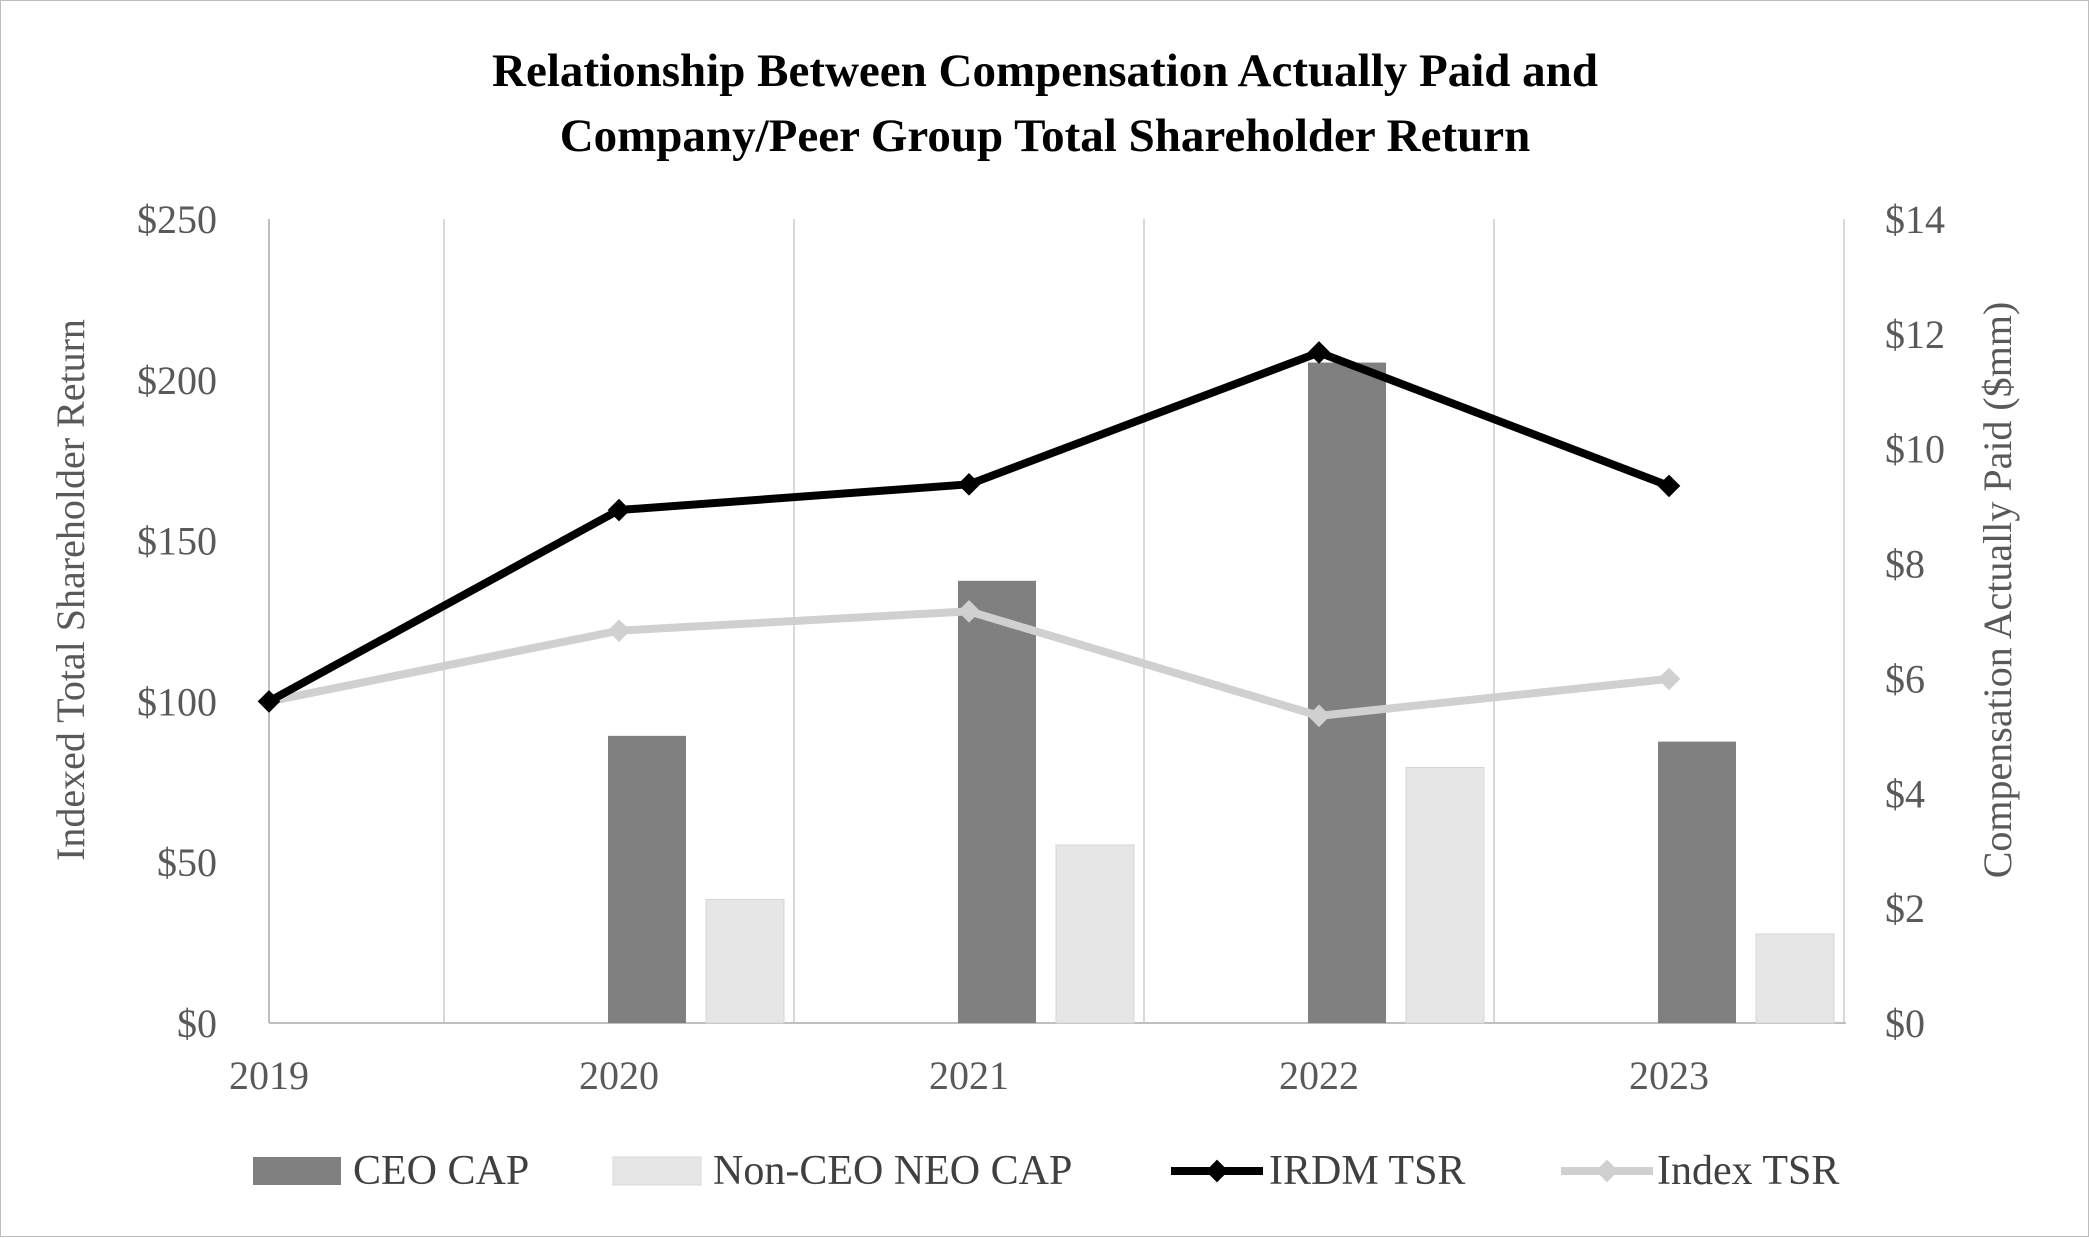 The width and height of the screenshot is (2089, 1238). I want to click on legend-marker-index-tsr, so click(1607, 1171).